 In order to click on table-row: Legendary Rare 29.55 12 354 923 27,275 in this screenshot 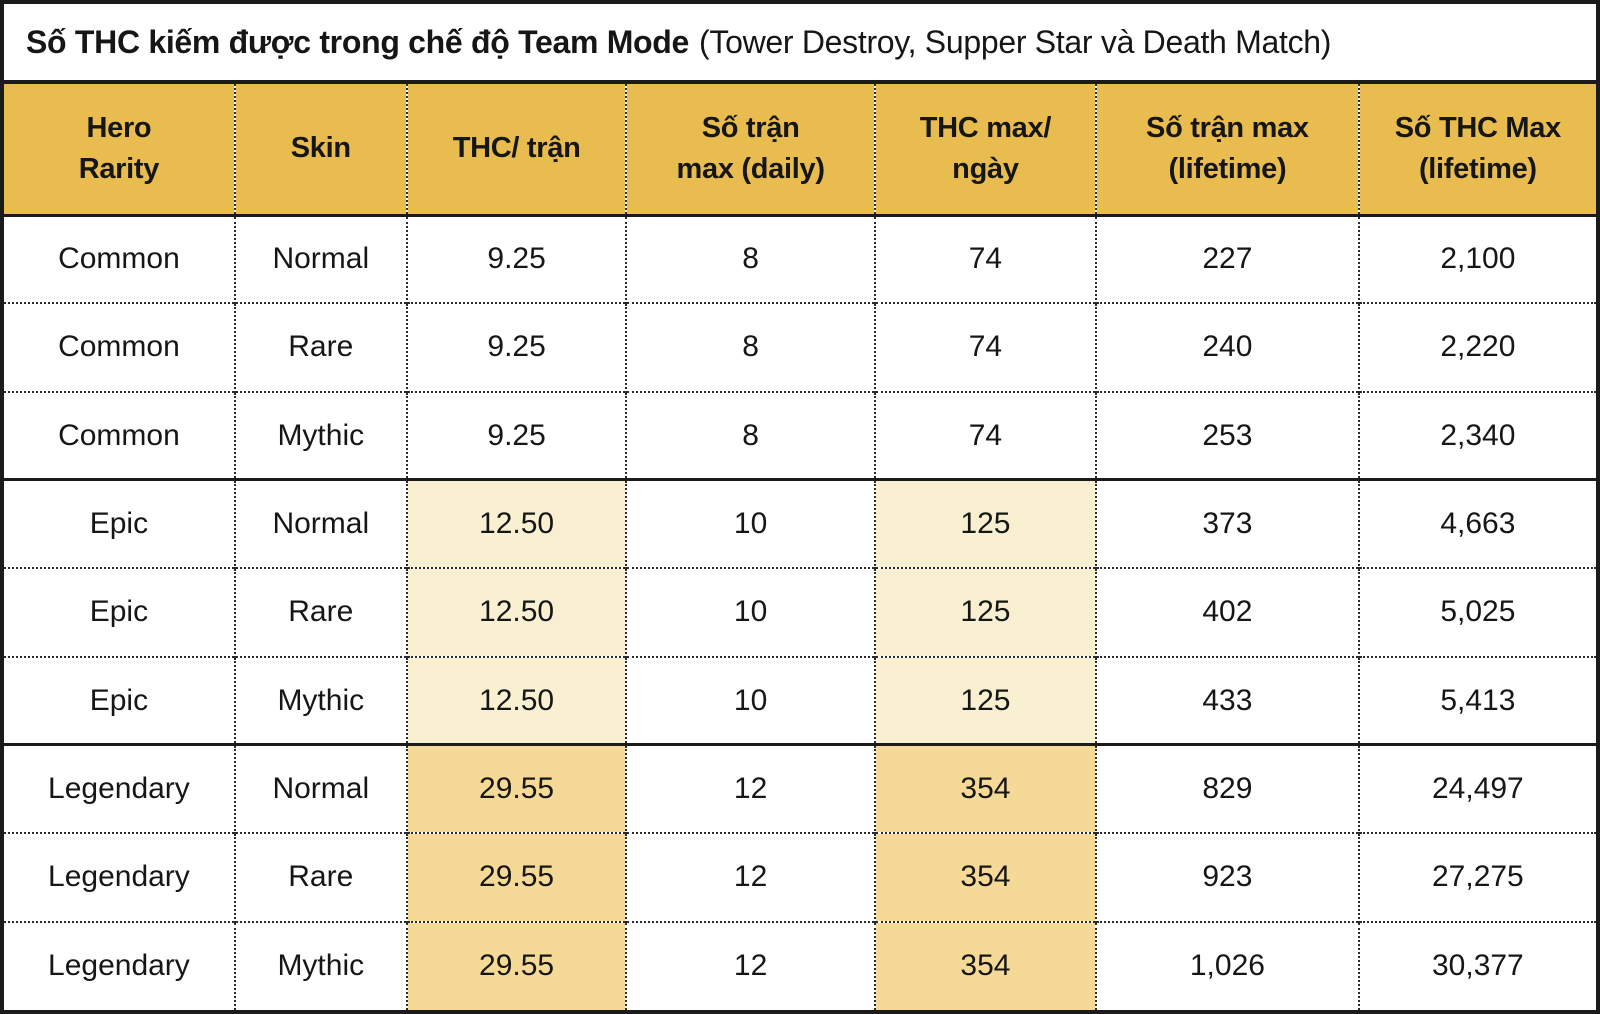, I will do `click(800, 877)`.